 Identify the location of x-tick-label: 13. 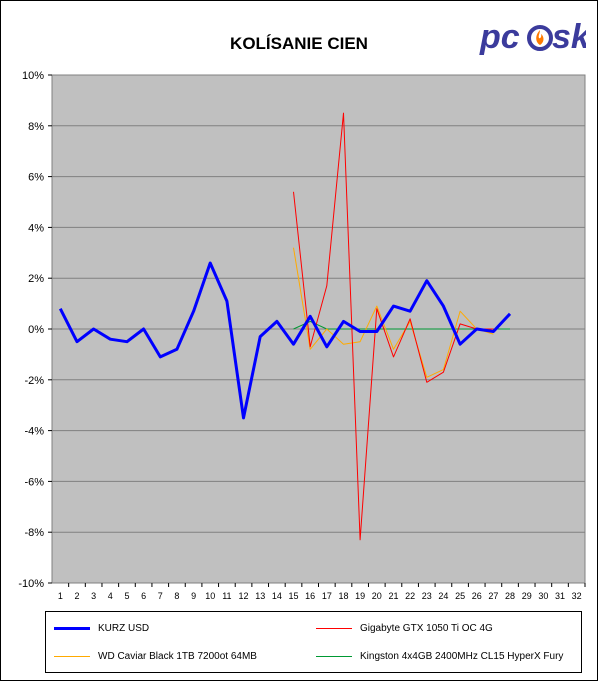
(260, 596).